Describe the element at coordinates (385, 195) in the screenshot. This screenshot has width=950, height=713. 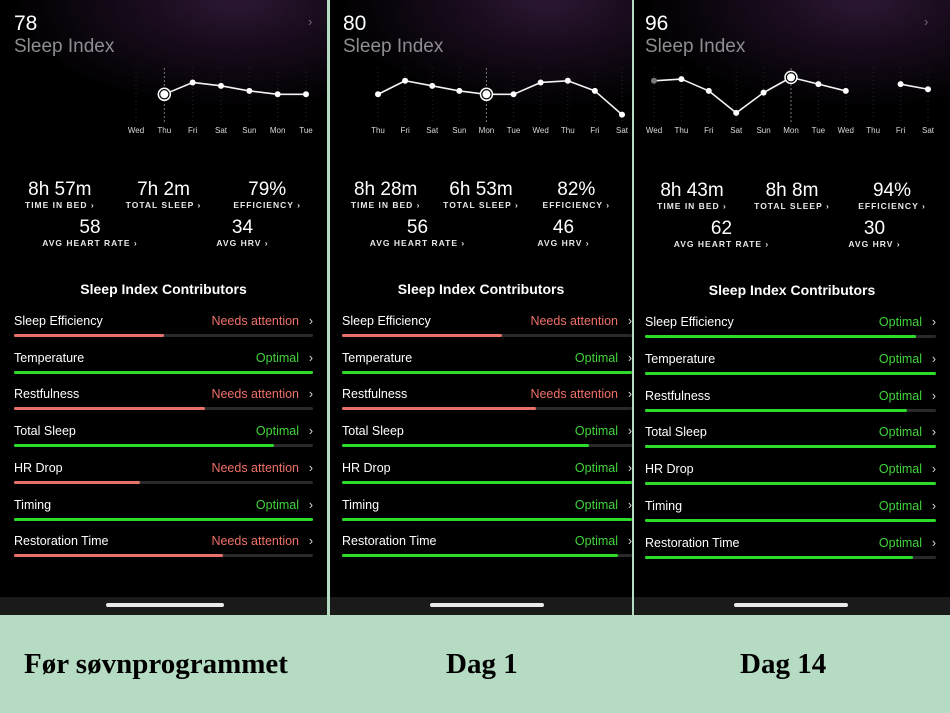
I see `stat-time: 8h 28m TIME IN BED ›` at that location.